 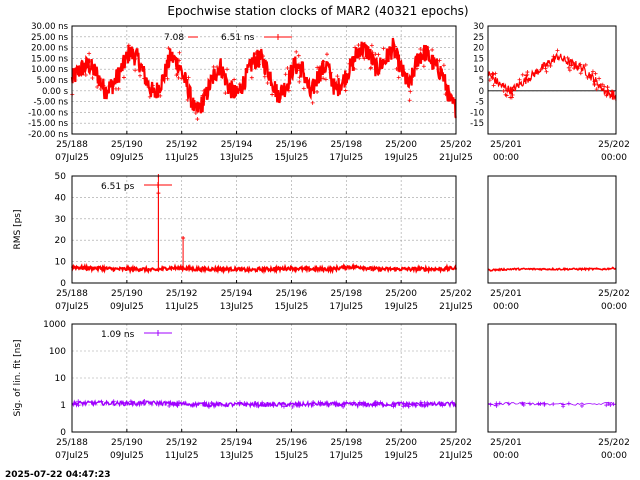 I want to click on rms-xtick-label: 25/200, so click(x=401, y=294).